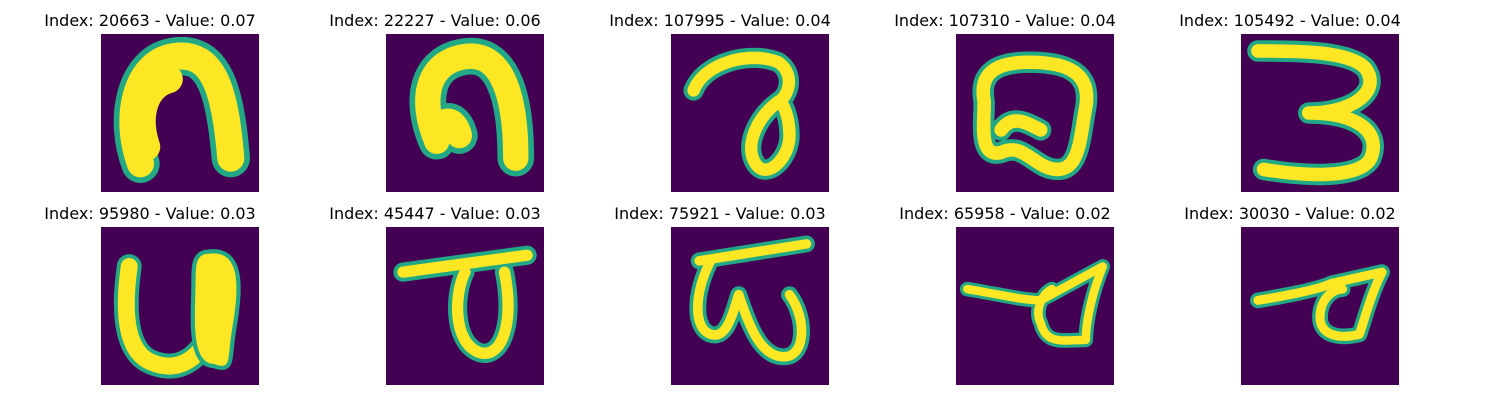 The image size is (1500, 400). I want to click on panel-title: Index: 22227 - Value: 0.06, so click(435, 20).